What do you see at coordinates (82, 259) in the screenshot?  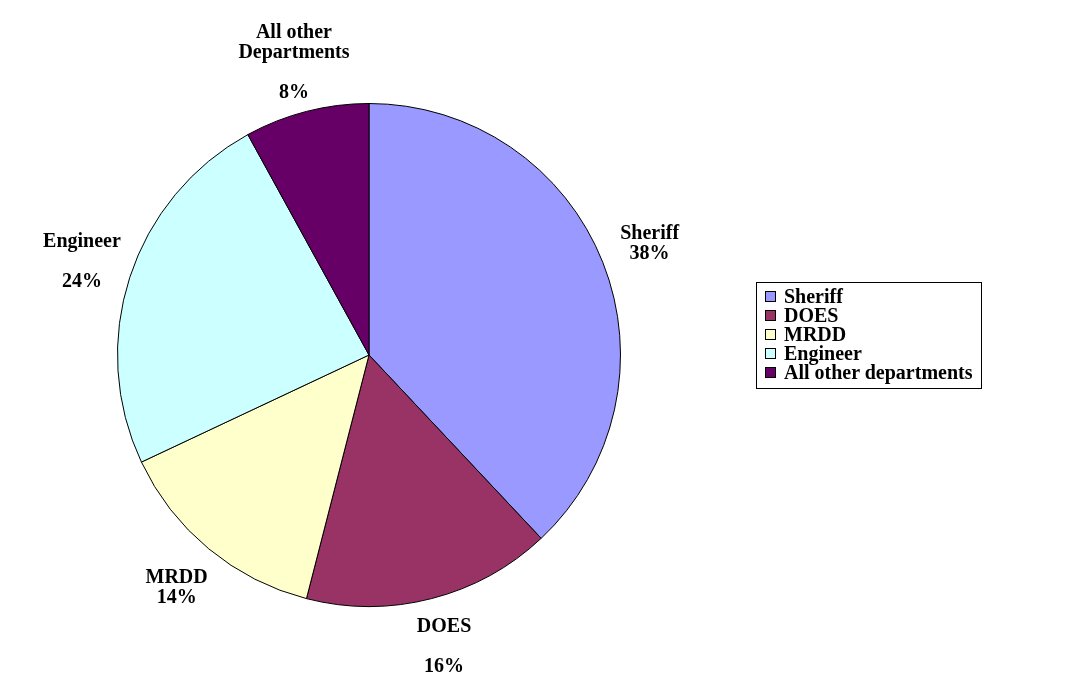 I see `data-label: Engineer 24%` at bounding box center [82, 259].